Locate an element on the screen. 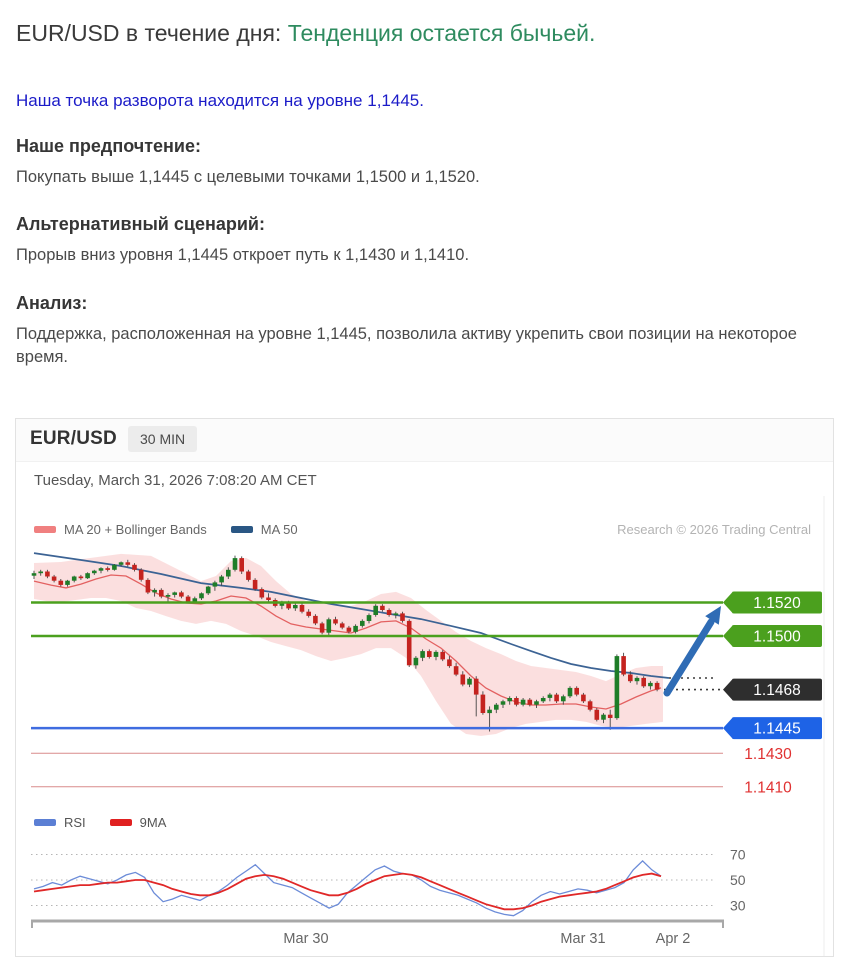  section-heading-alternative: Альтернативный сценарий: is located at coordinates (140, 224).